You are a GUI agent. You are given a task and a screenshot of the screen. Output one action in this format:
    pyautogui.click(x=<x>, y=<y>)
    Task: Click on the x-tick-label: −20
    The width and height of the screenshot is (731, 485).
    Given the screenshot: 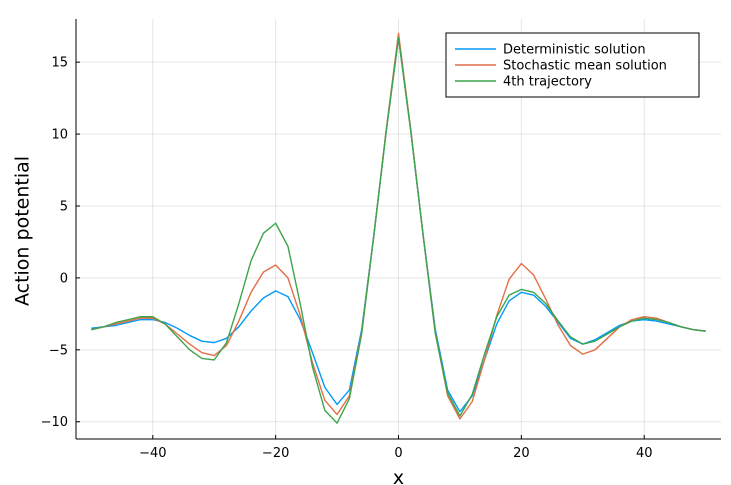 What is the action you would take?
    pyautogui.click(x=275, y=453)
    